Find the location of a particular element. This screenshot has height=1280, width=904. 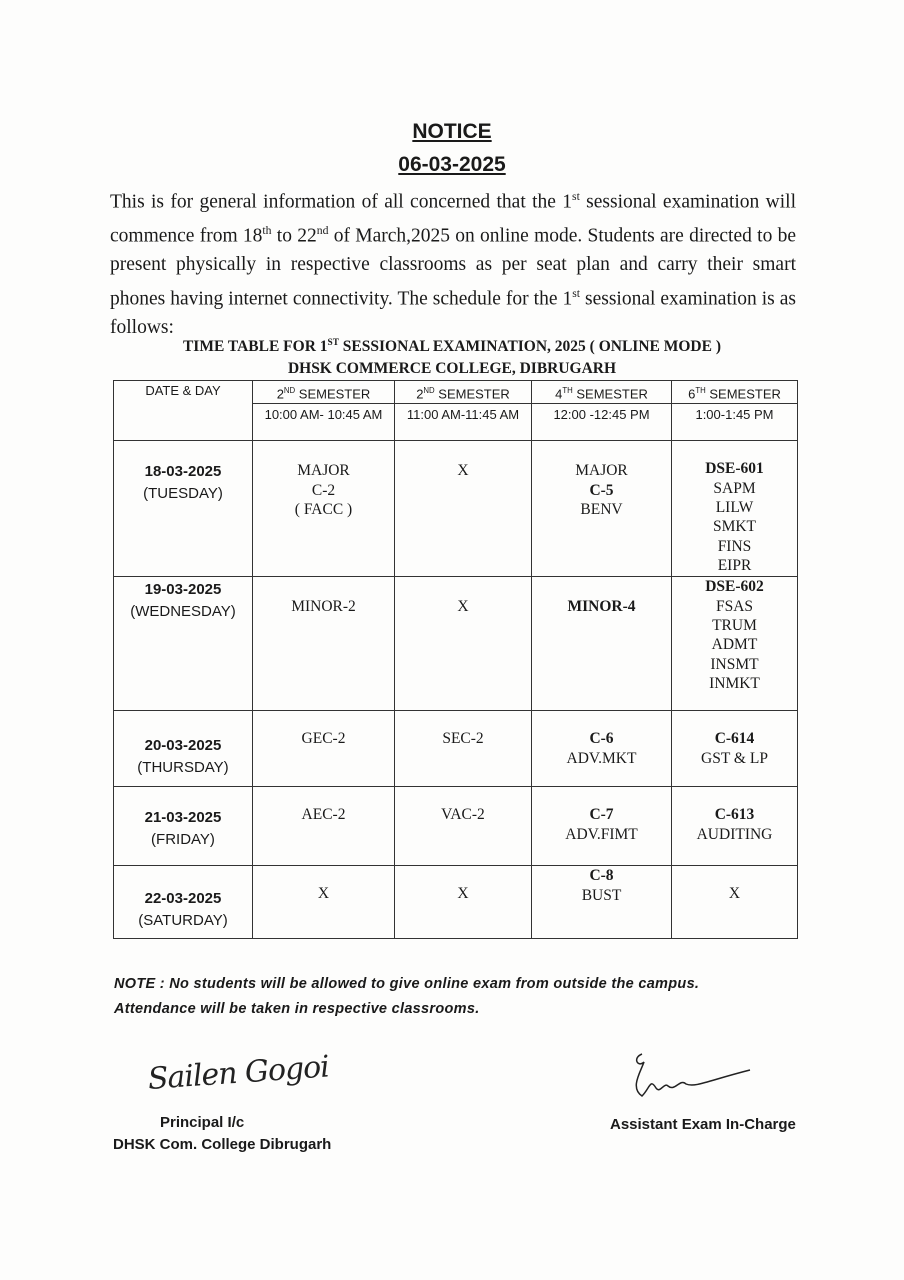

exam-date: 18-03-2025 is located at coordinates (183, 472).